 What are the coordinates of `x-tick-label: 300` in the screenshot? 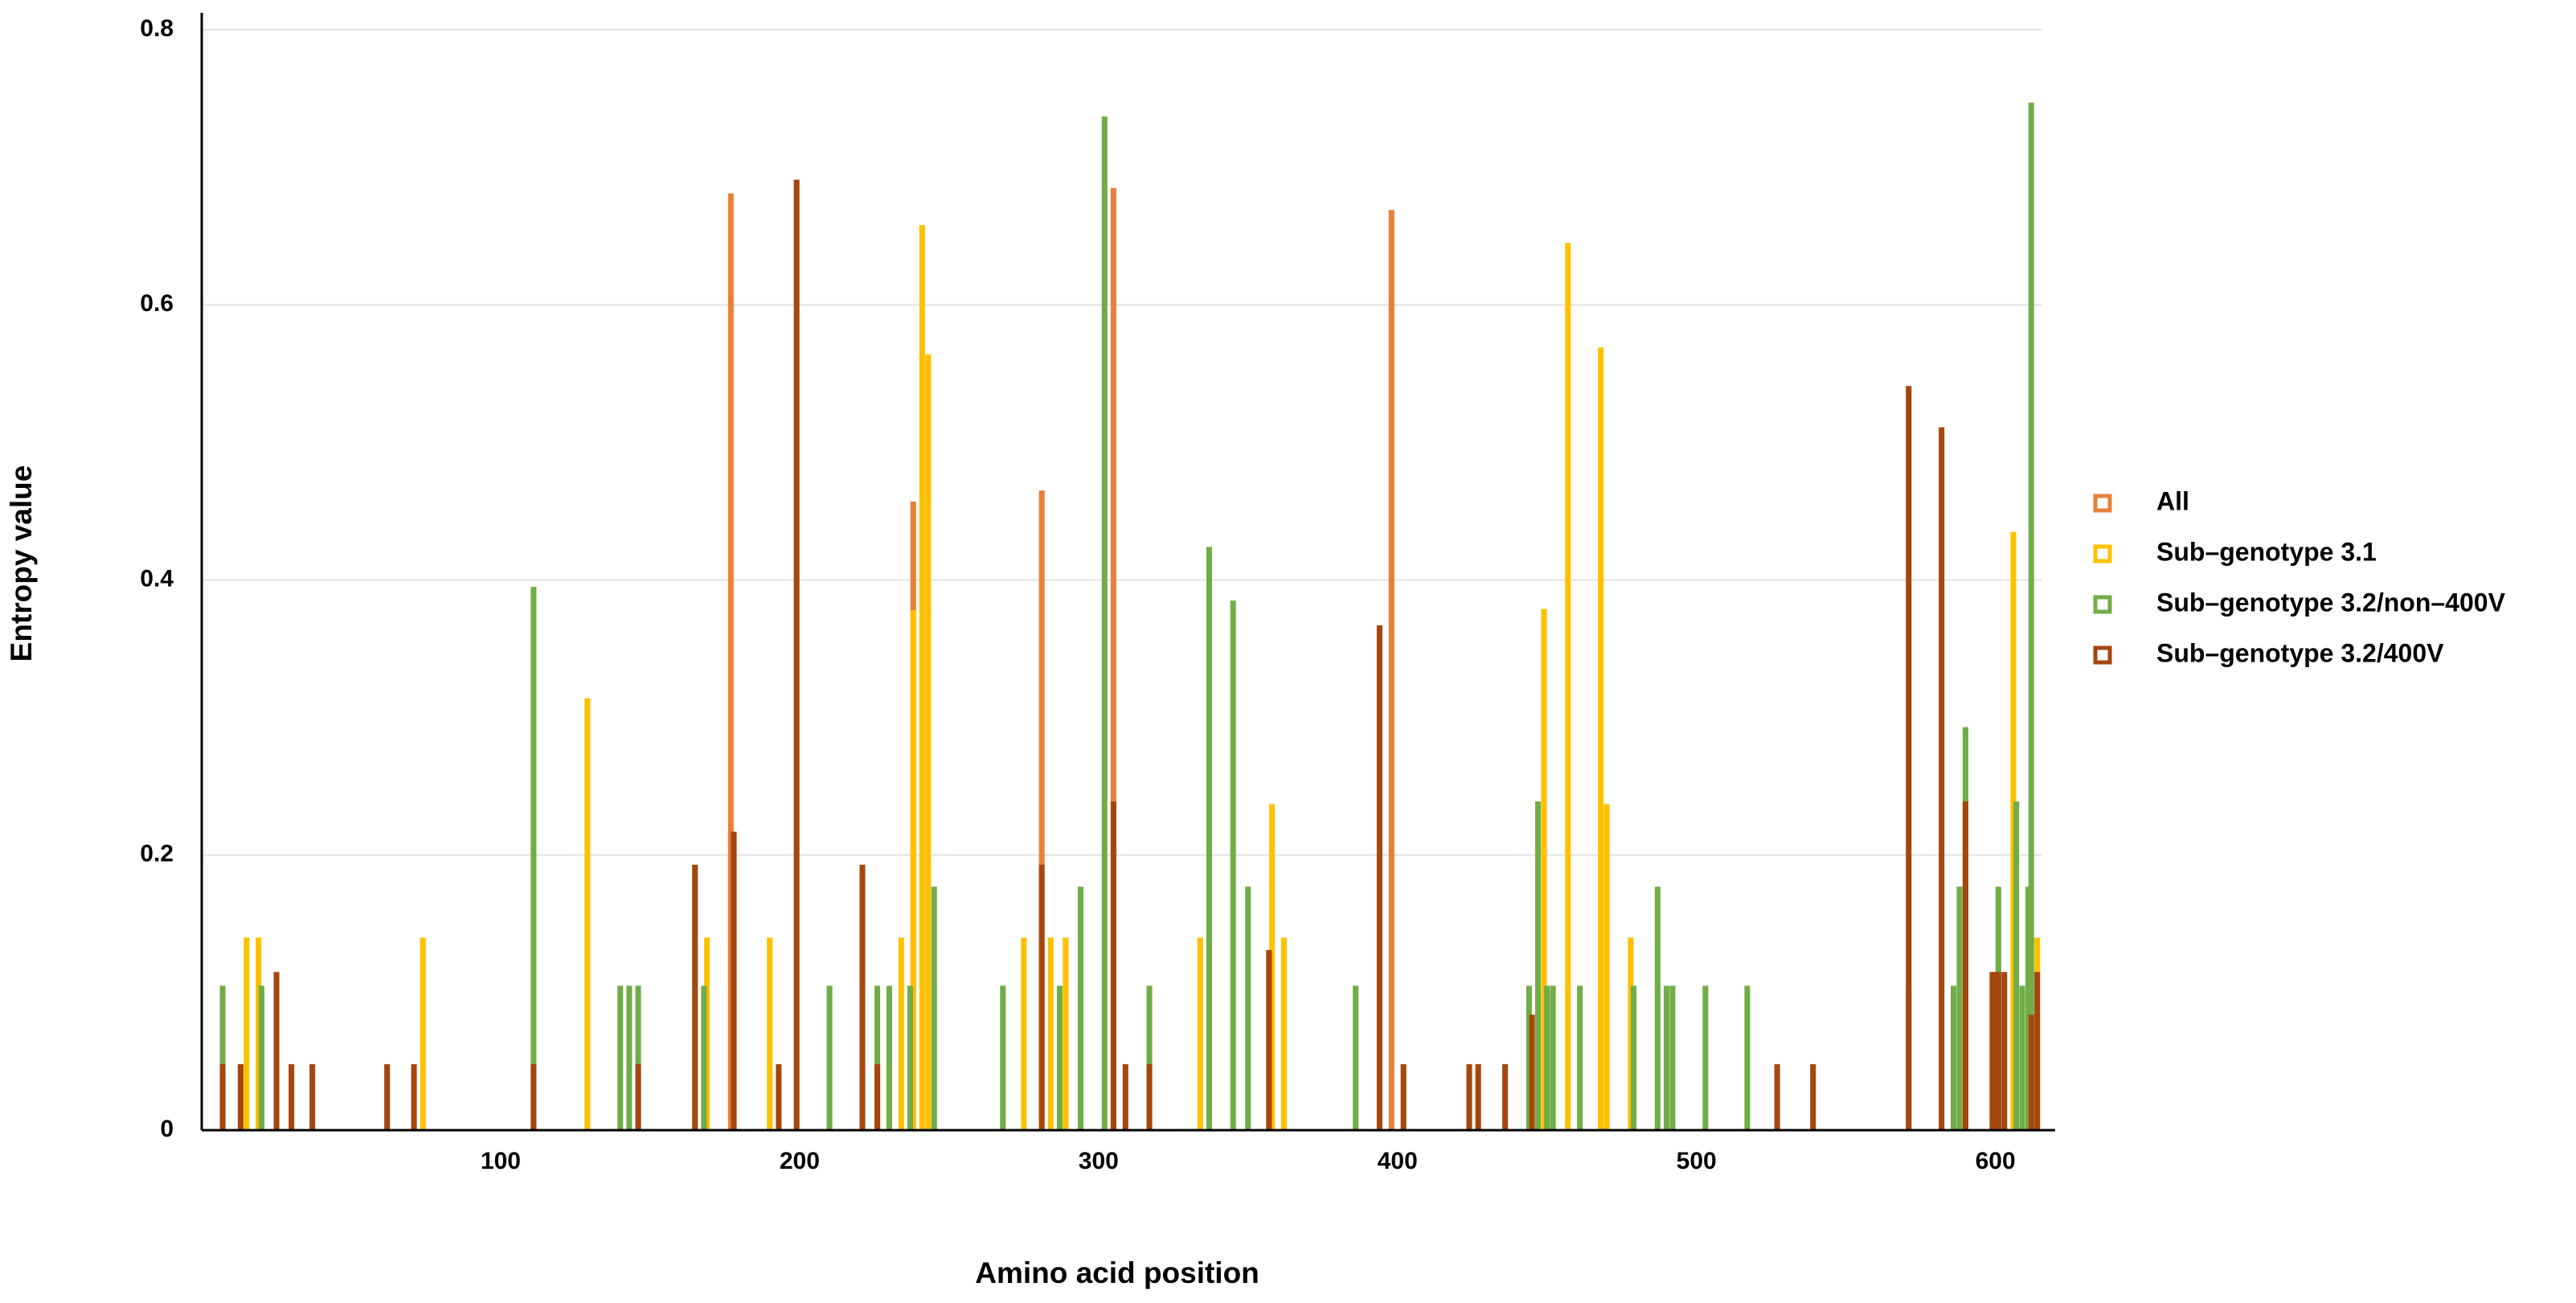 It's located at (1099, 1161).